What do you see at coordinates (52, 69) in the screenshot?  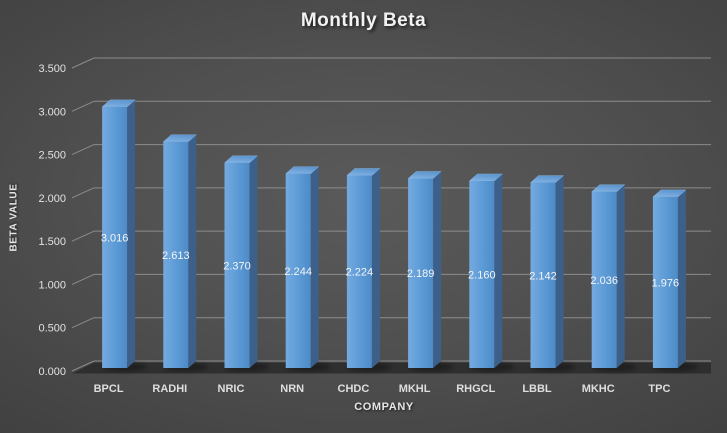 I see `y-tick-label: 3.500` at bounding box center [52, 69].